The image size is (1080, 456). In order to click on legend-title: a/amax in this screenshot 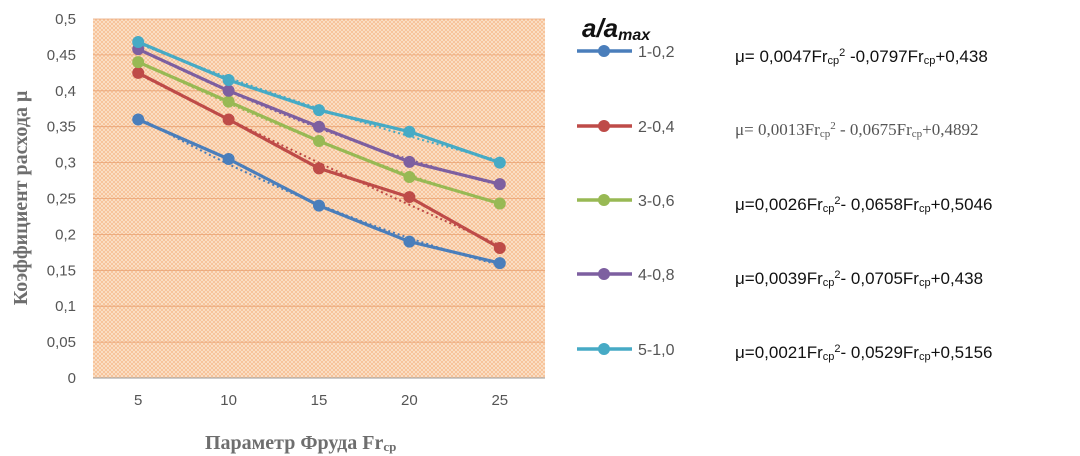, I will do `click(616, 28)`.